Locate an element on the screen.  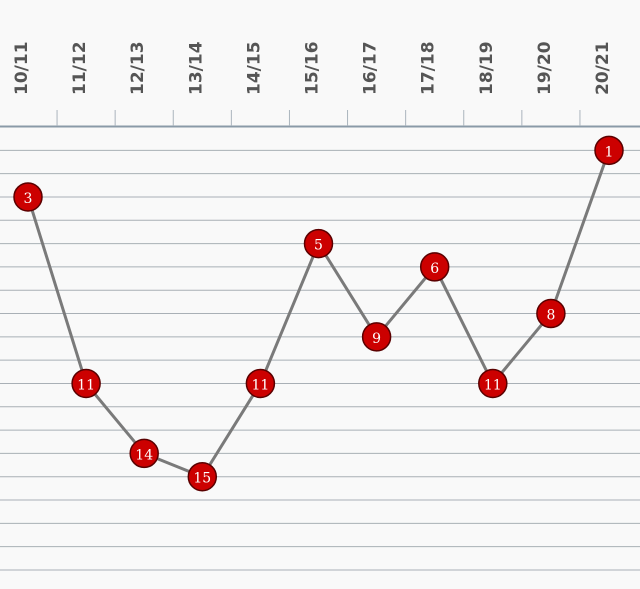
data-label: 9 is located at coordinates (376, 339).